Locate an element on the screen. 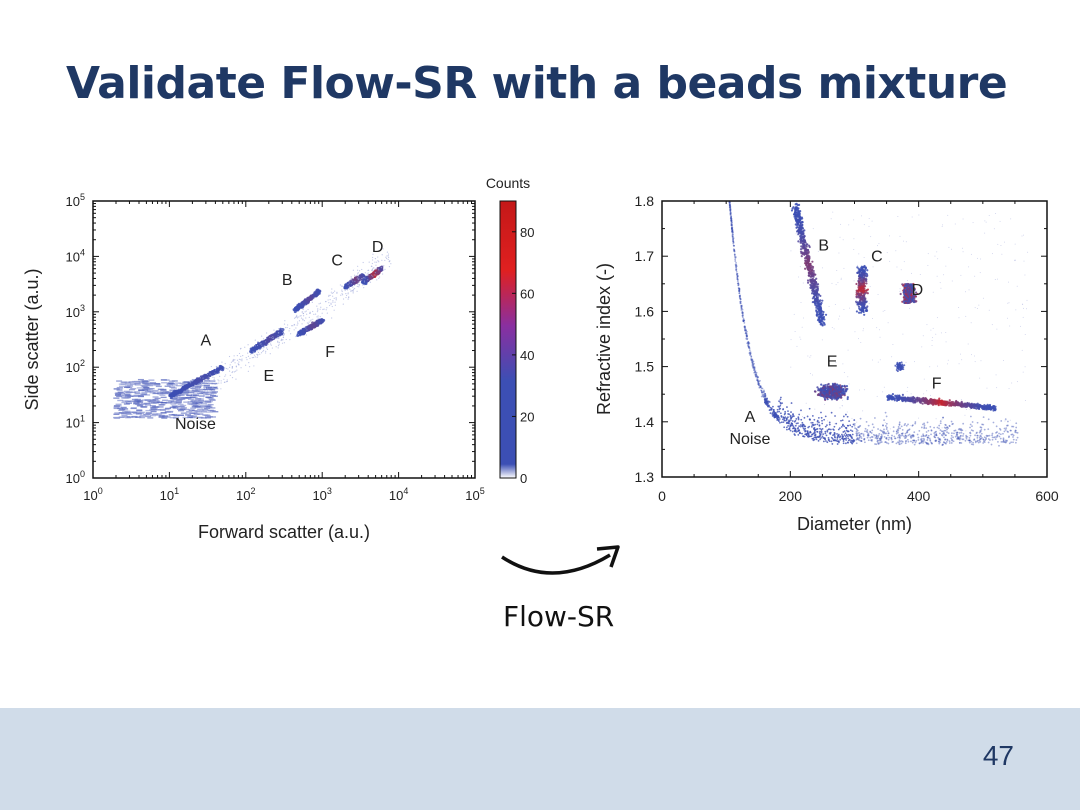 The width and height of the screenshot is (1080, 810). y-tick-label: 1.7 is located at coordinates (645, 256).